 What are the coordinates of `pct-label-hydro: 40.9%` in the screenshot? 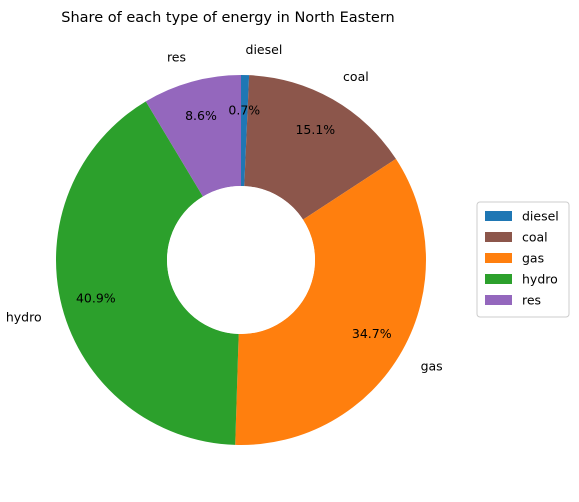 It's located at (96, 297).